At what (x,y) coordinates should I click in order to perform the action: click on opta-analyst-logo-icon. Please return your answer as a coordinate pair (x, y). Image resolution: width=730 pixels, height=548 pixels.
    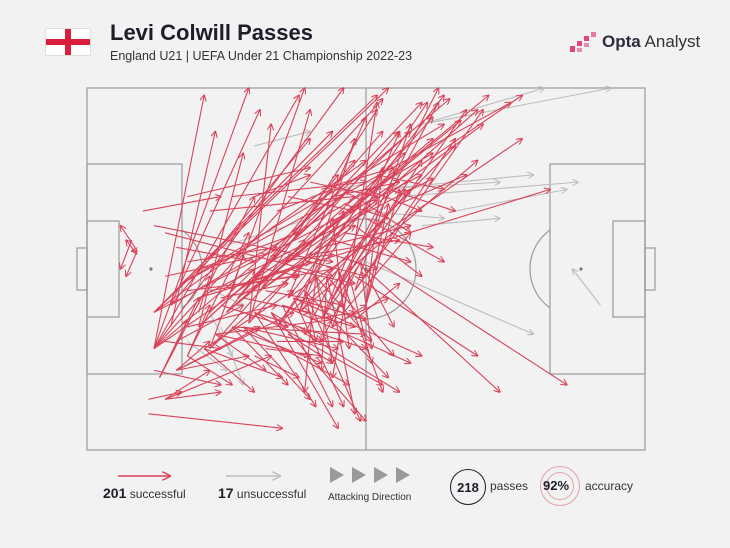
    Looking at the image, I should click on (583, 42).